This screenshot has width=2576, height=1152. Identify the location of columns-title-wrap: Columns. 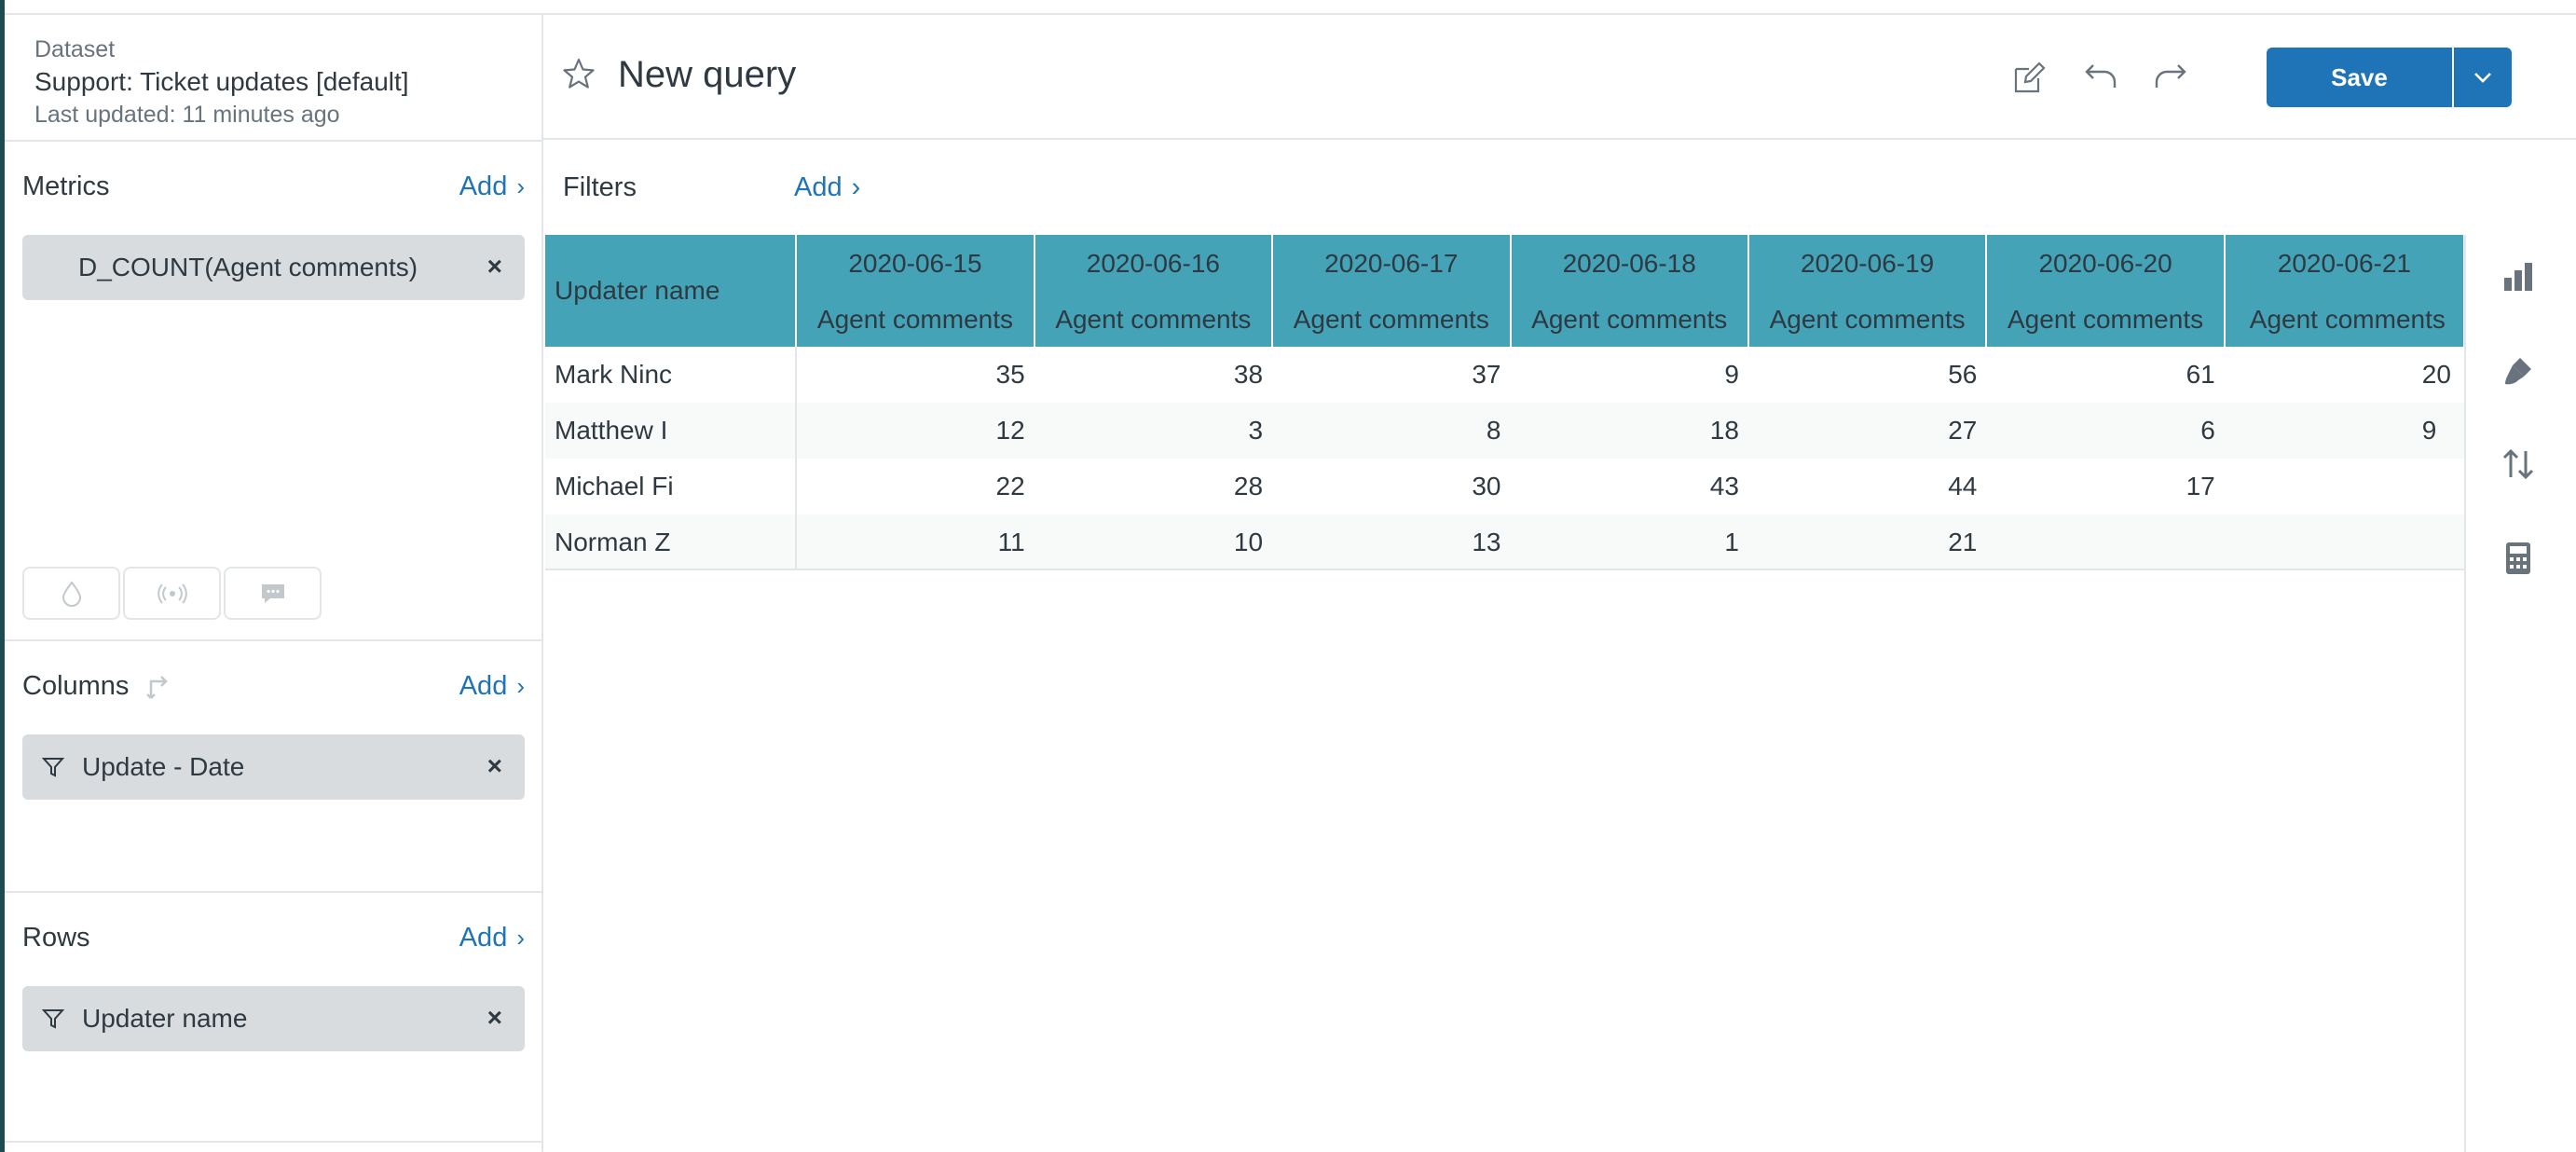
(97, 687).